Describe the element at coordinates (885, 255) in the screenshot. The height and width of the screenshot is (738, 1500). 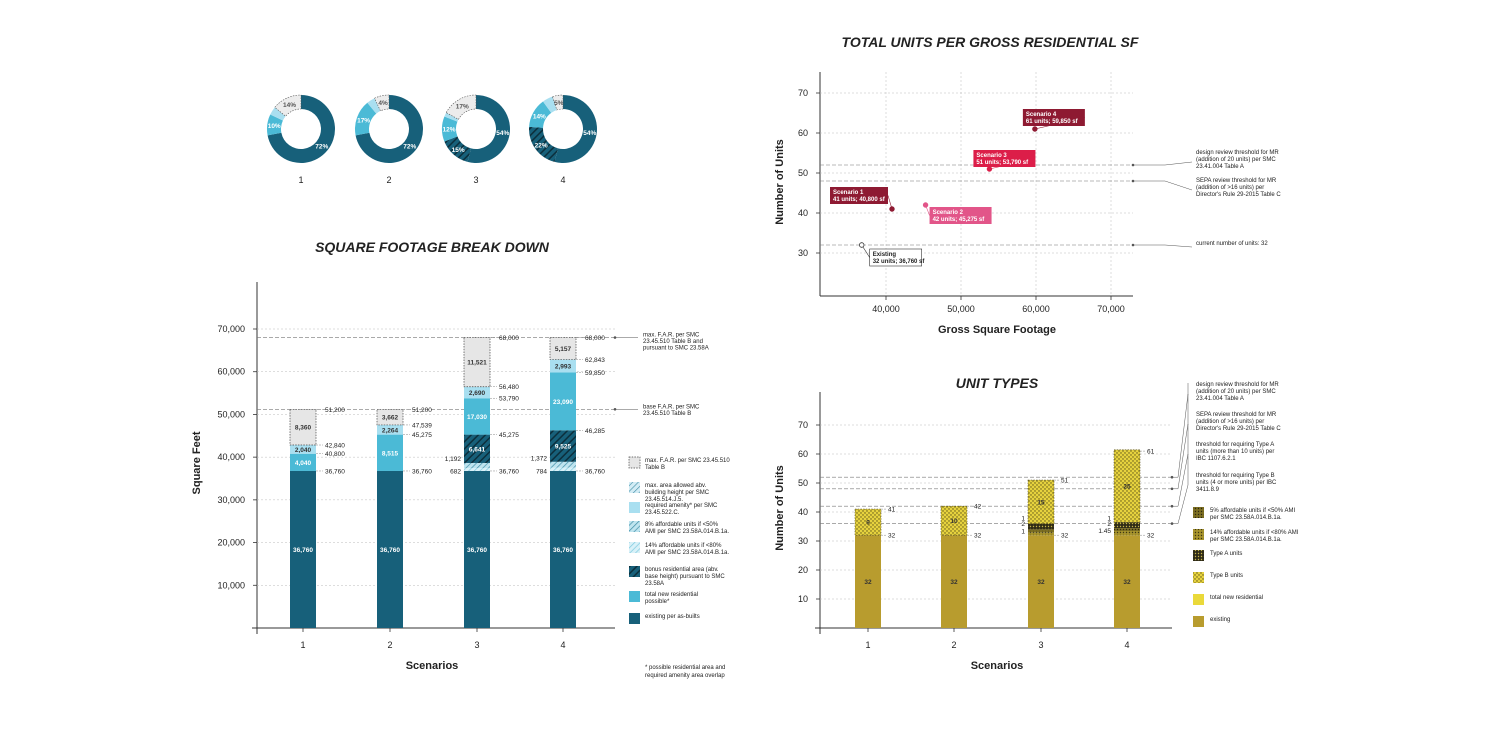
I see `scatter-point-name: Existing` at that location.